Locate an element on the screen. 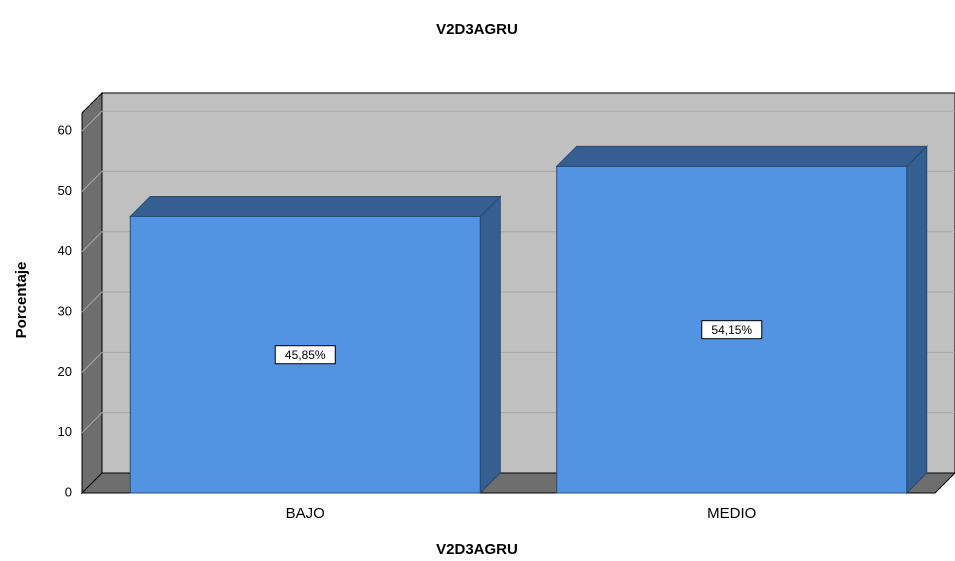  value-label: 54,15% is located at coordinates (731, 330).